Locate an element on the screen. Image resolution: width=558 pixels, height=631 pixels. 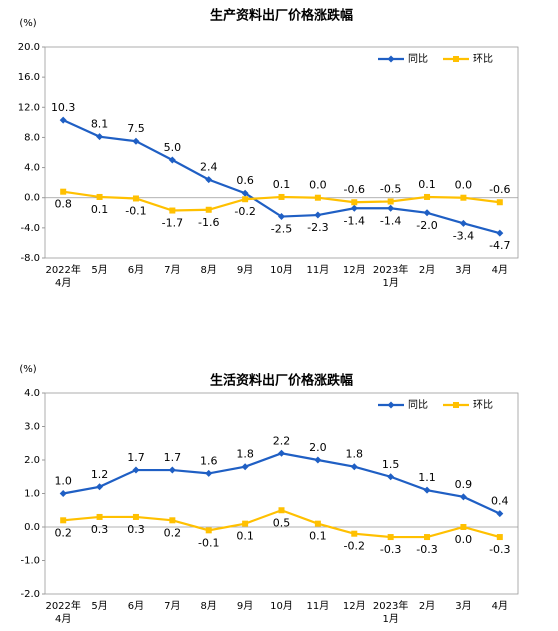
x-tick-label: 2023年 1月 is located at coordinates (390, 276).